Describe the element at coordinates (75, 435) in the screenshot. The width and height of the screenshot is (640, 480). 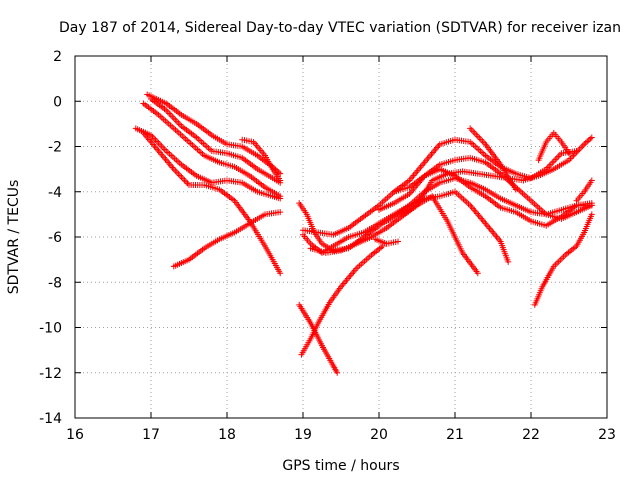
I see `x-tick-label: 16` at that location.